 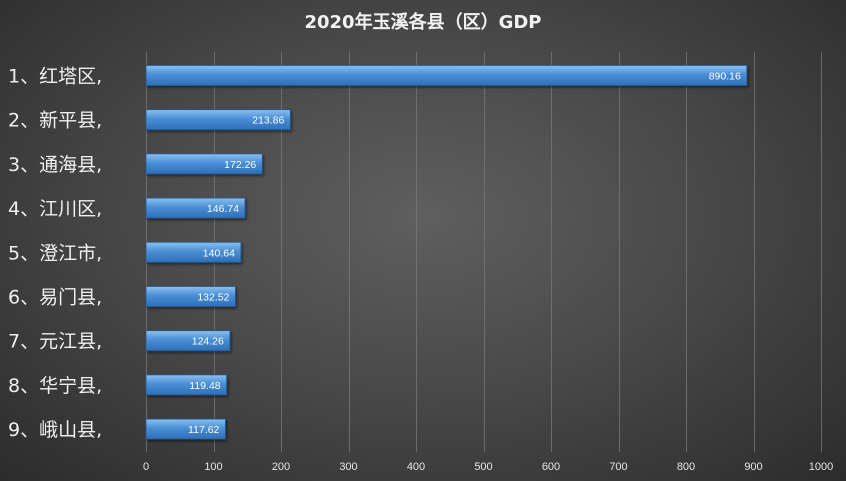 What do you see at coordinates (55, 386) in the screenshot?
I see `category-label: 8、华宁县,` at bounding box center [55, 386].